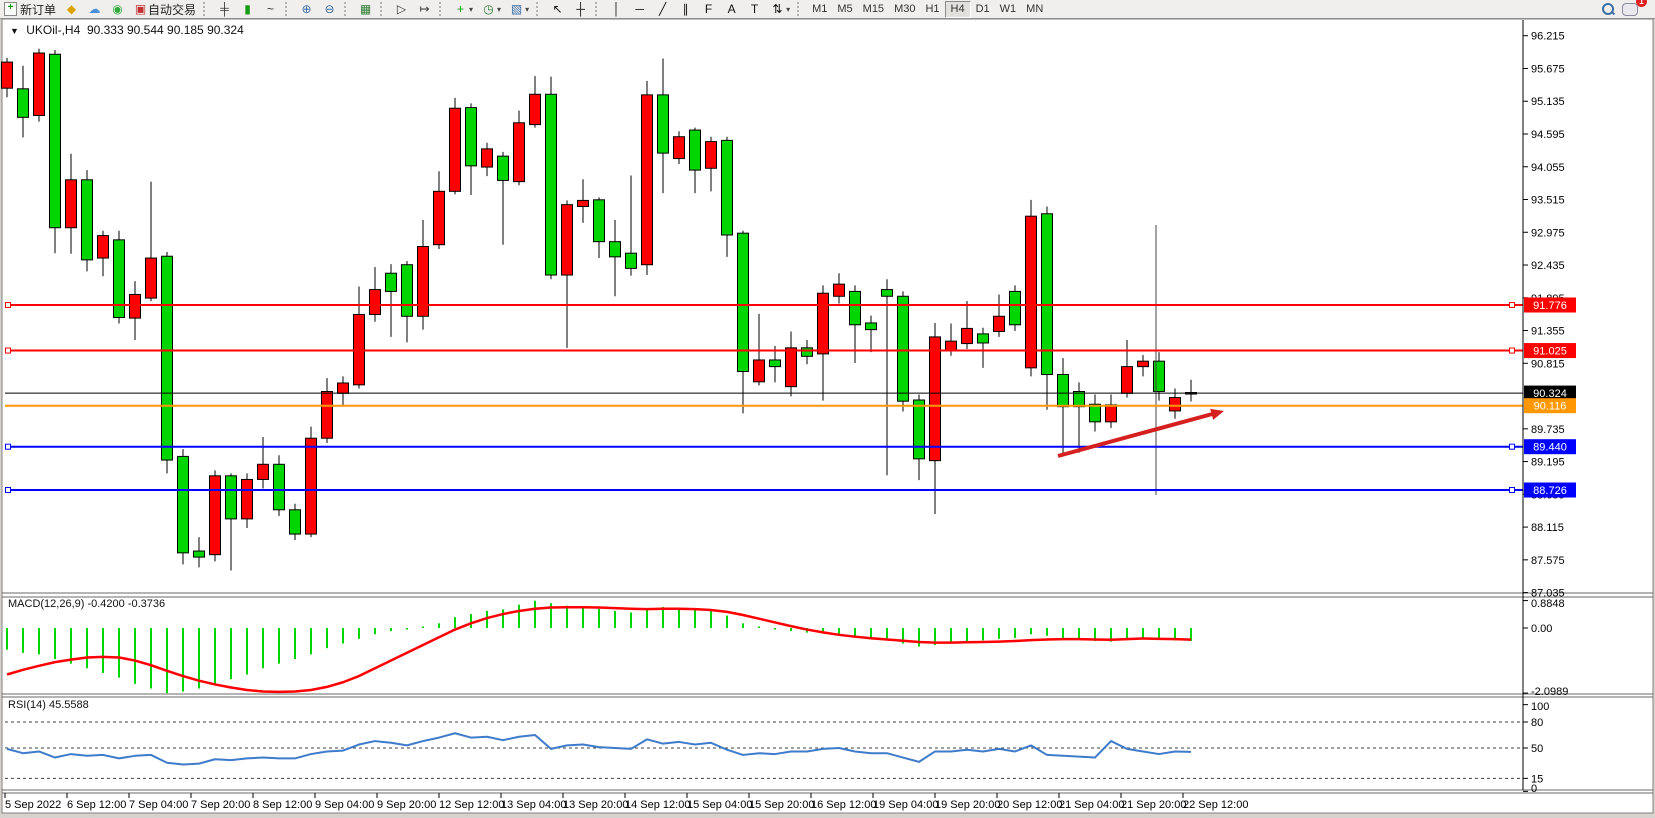  I want to click on timeframe-button-d1: D1, so click(982, 8).